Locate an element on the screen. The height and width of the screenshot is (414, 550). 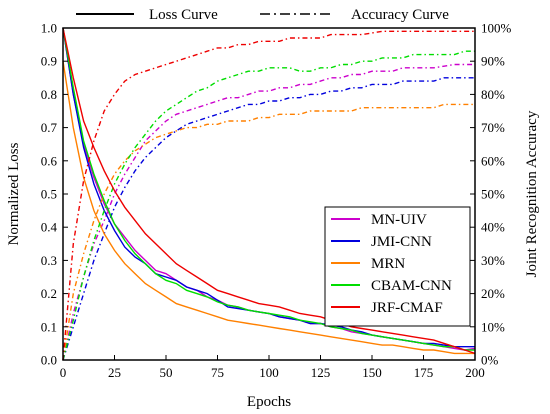
y2-tick-label: 80% is located at coordinates (493, 94).